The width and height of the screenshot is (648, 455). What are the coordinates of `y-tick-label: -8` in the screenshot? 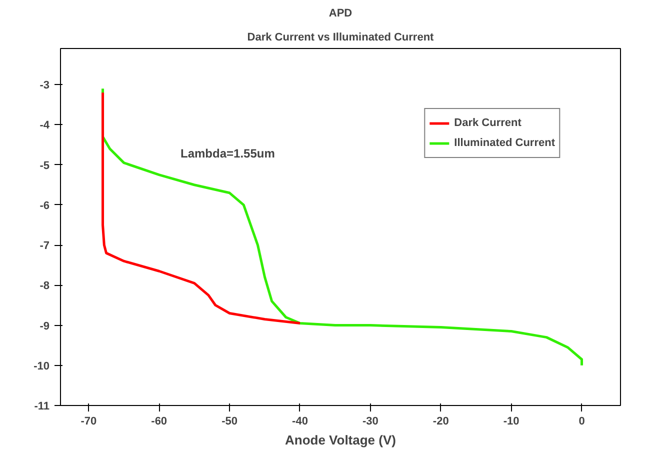 It's located at (45, 286).